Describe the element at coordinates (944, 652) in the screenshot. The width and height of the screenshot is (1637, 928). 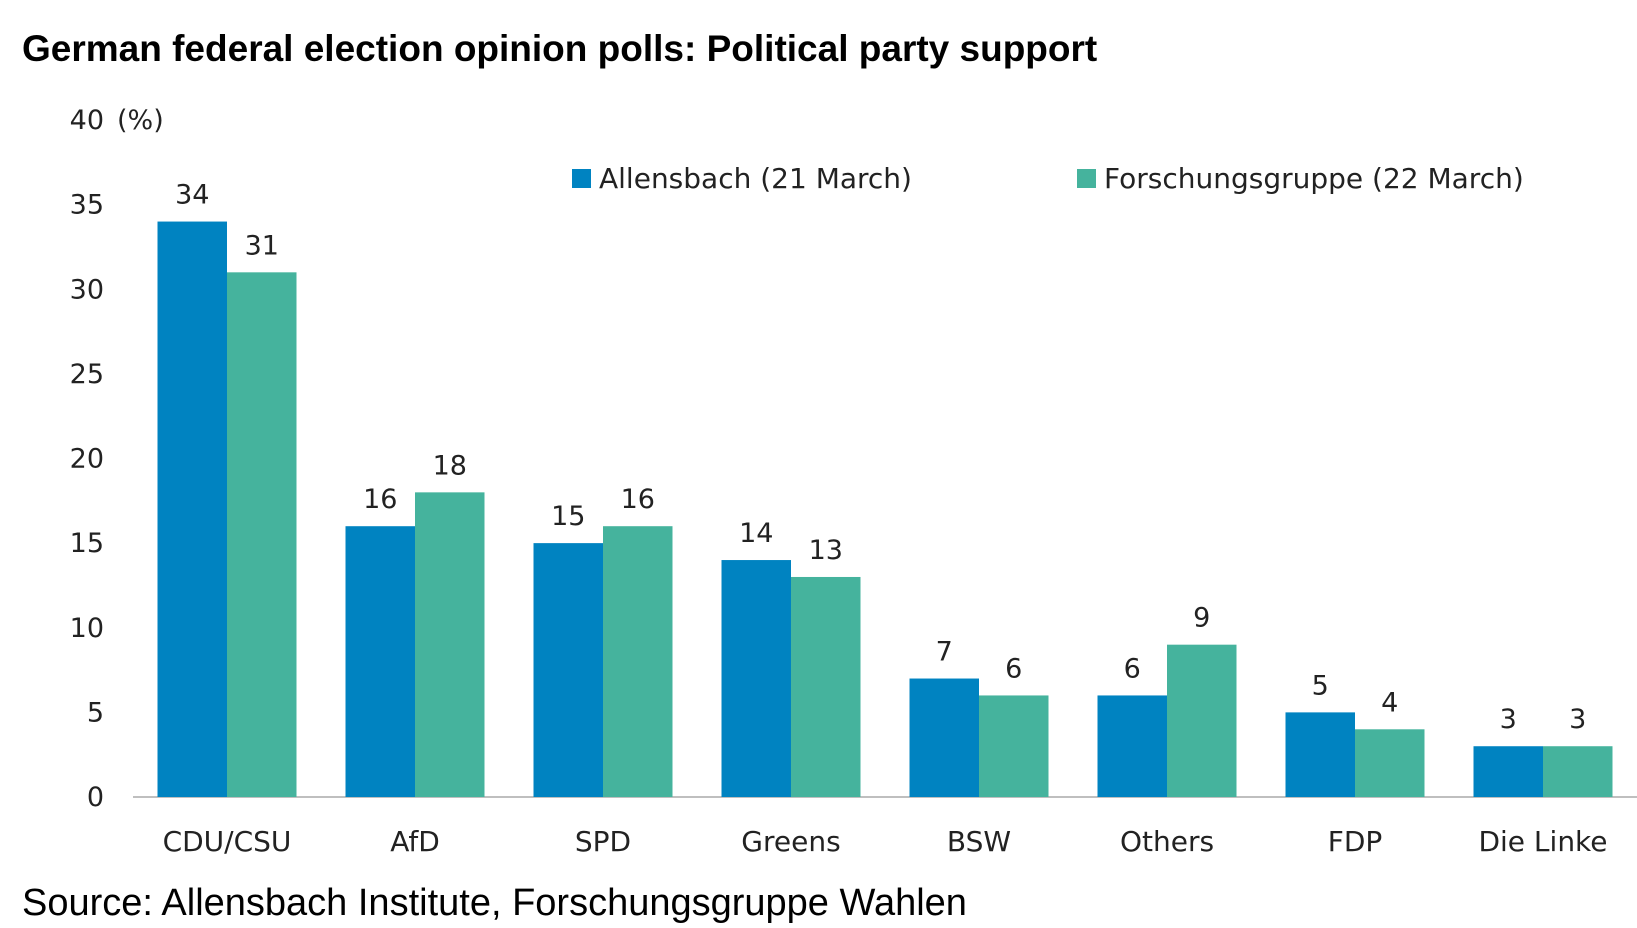
I see `data-label: 7` at that location.